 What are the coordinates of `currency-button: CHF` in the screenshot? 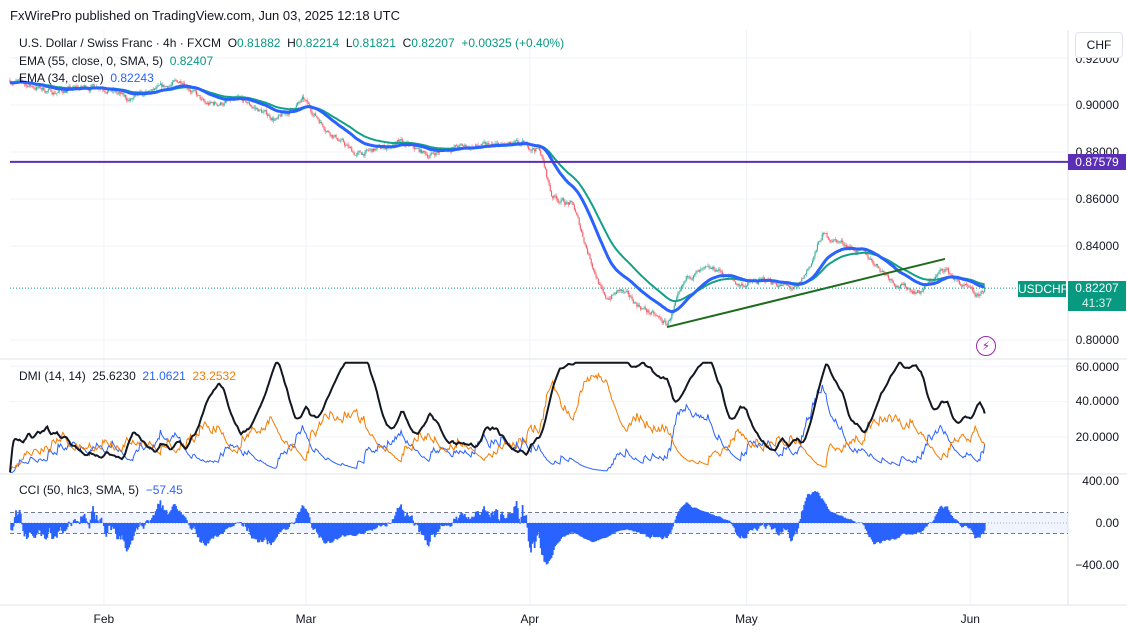 It's located at (1099, 45).